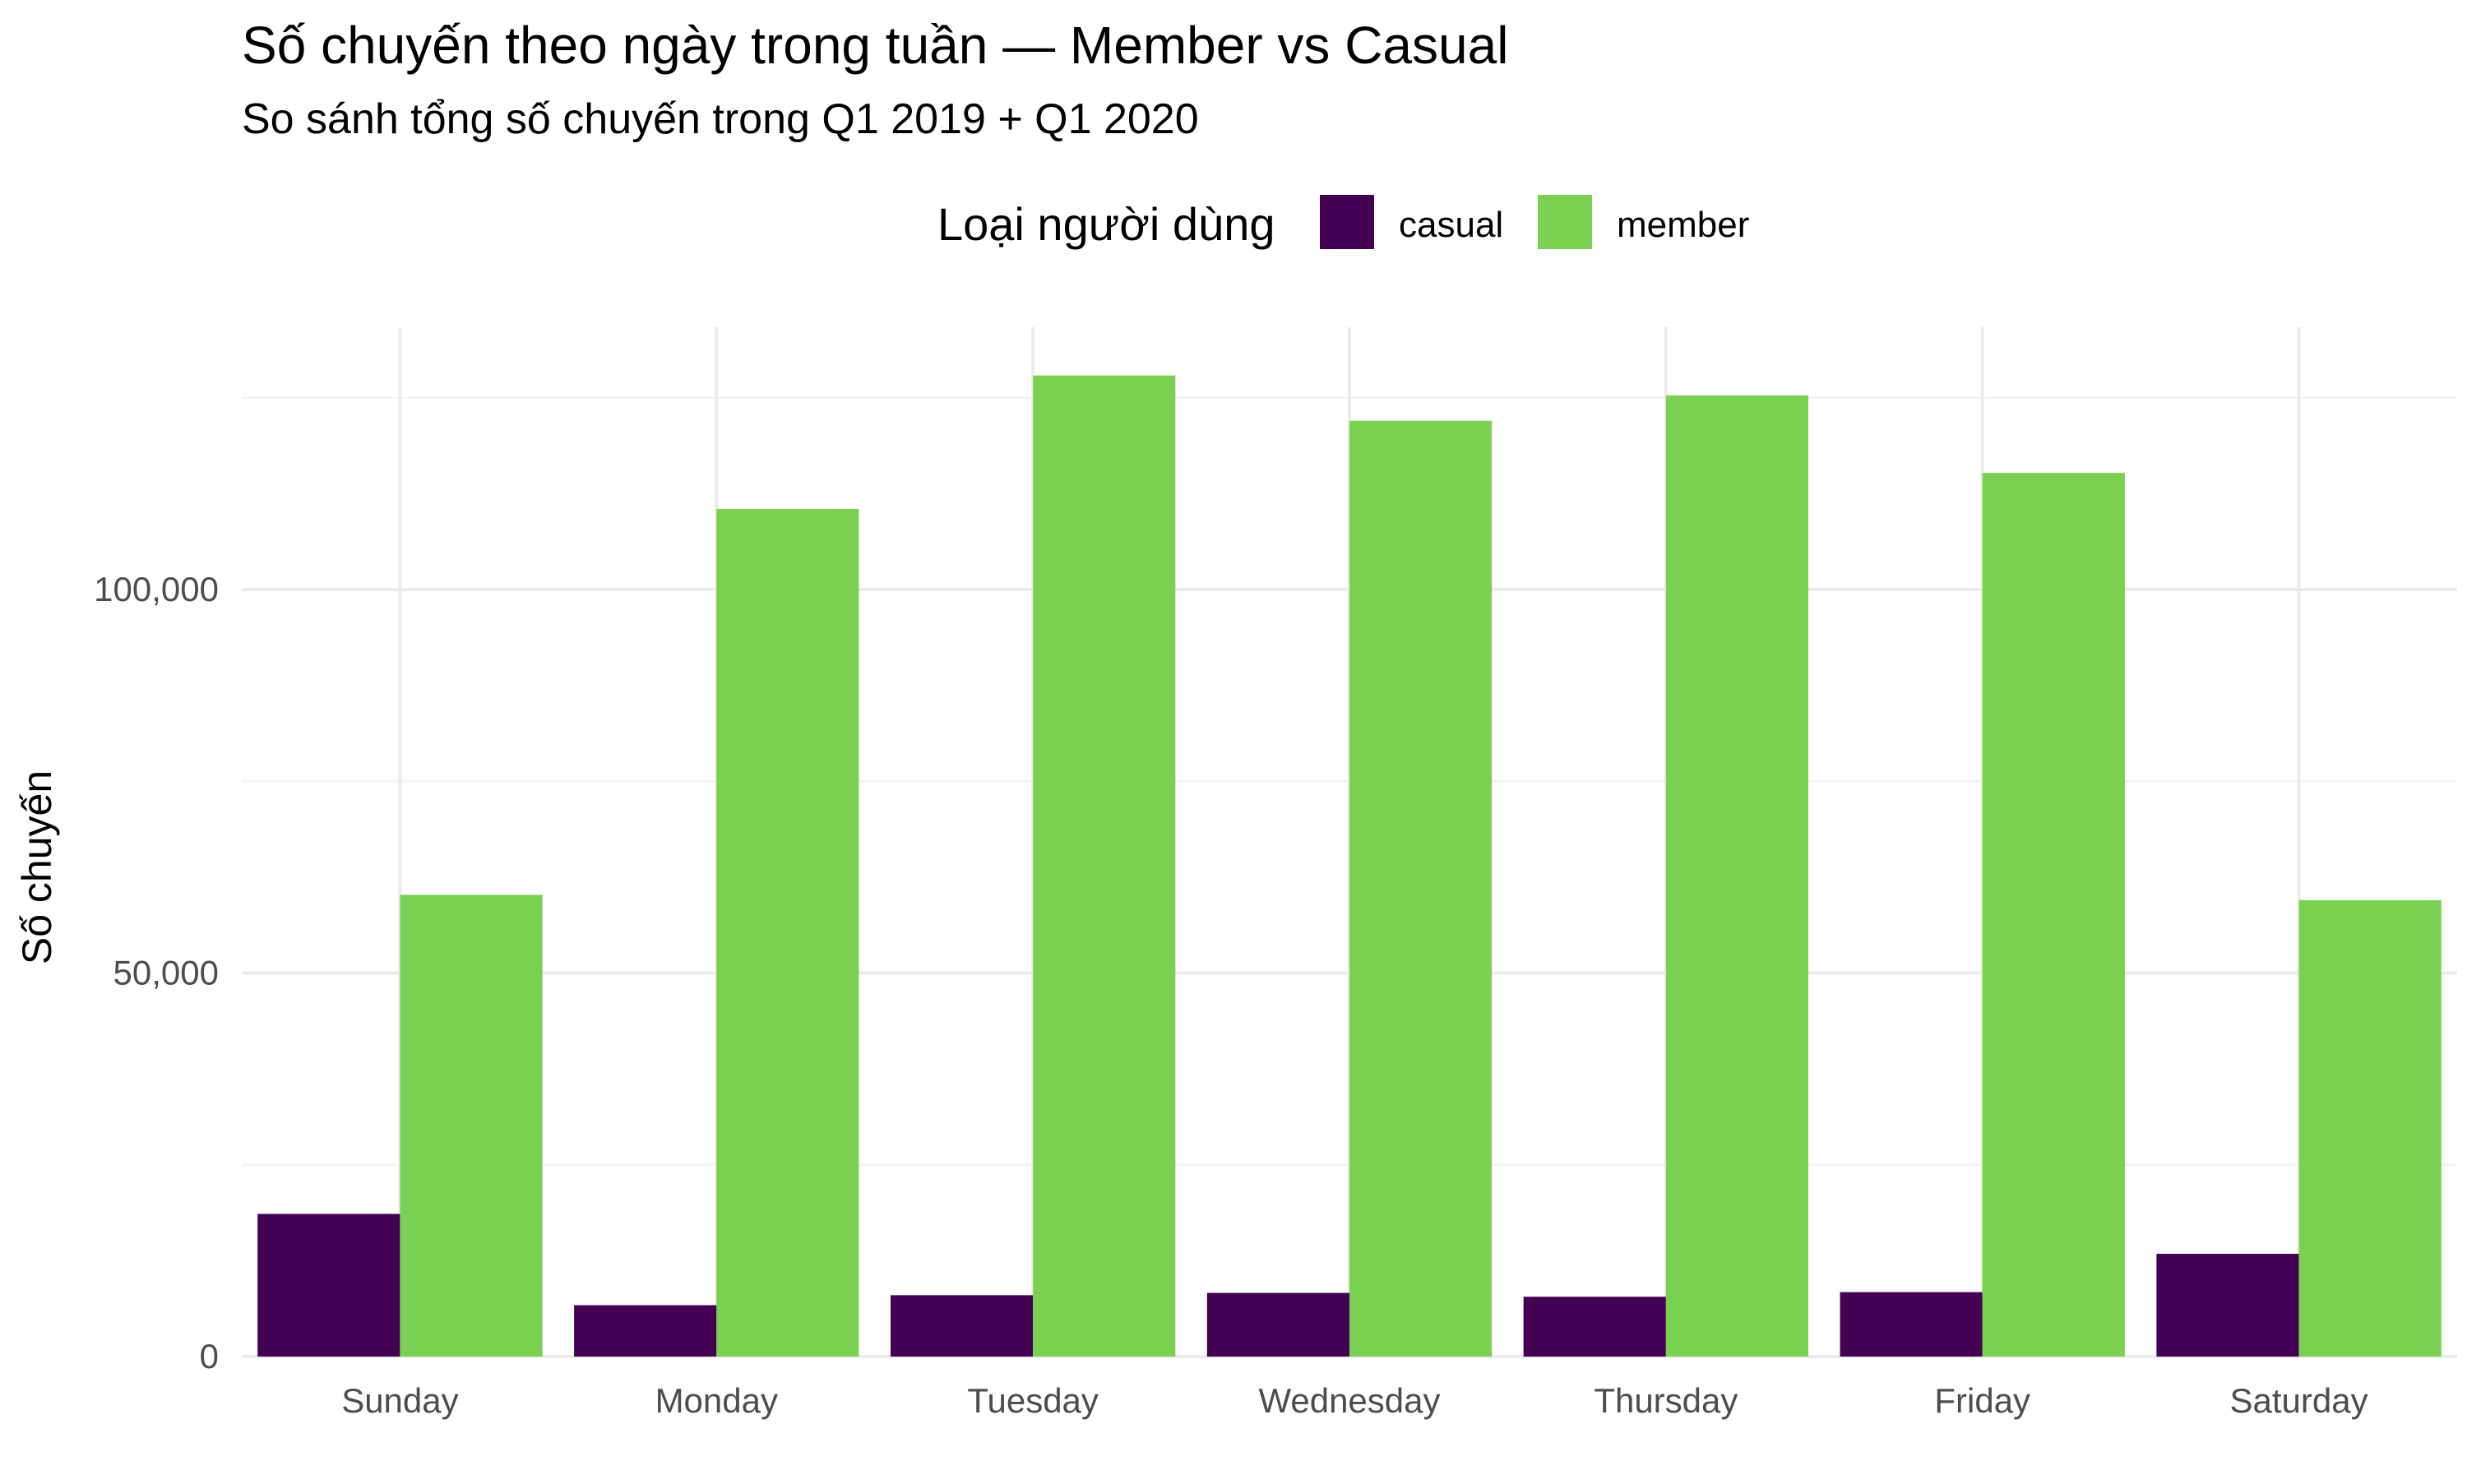 Image resolution: width=2467 pixels, height=1484 pixels. What do you see at coordinates (472, 1126) in the screenshot?
I see `bar-member-sunday` at bounding box center [472, 1126].